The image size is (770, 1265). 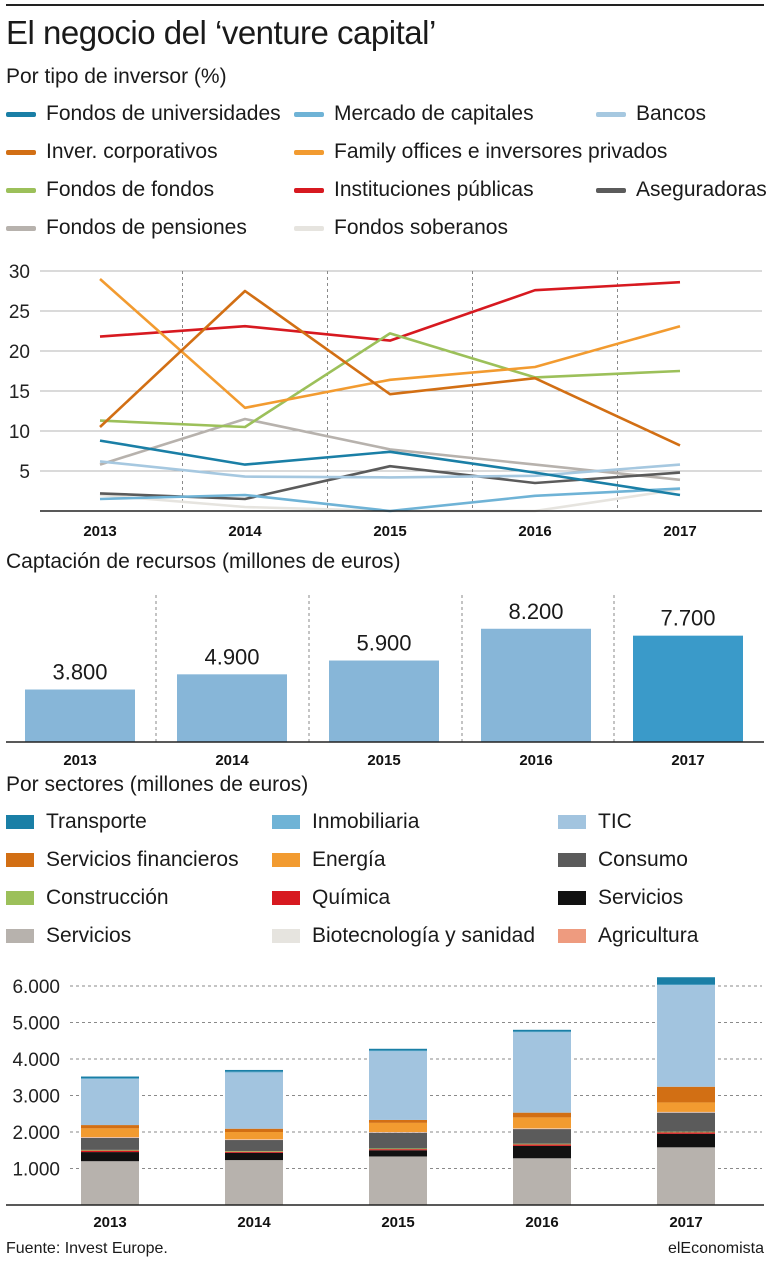 What do you see at coordinates (87, 898) in the screenshot?
I see `legend-item-construccion: Construcción` at bounding box center [87, 898].